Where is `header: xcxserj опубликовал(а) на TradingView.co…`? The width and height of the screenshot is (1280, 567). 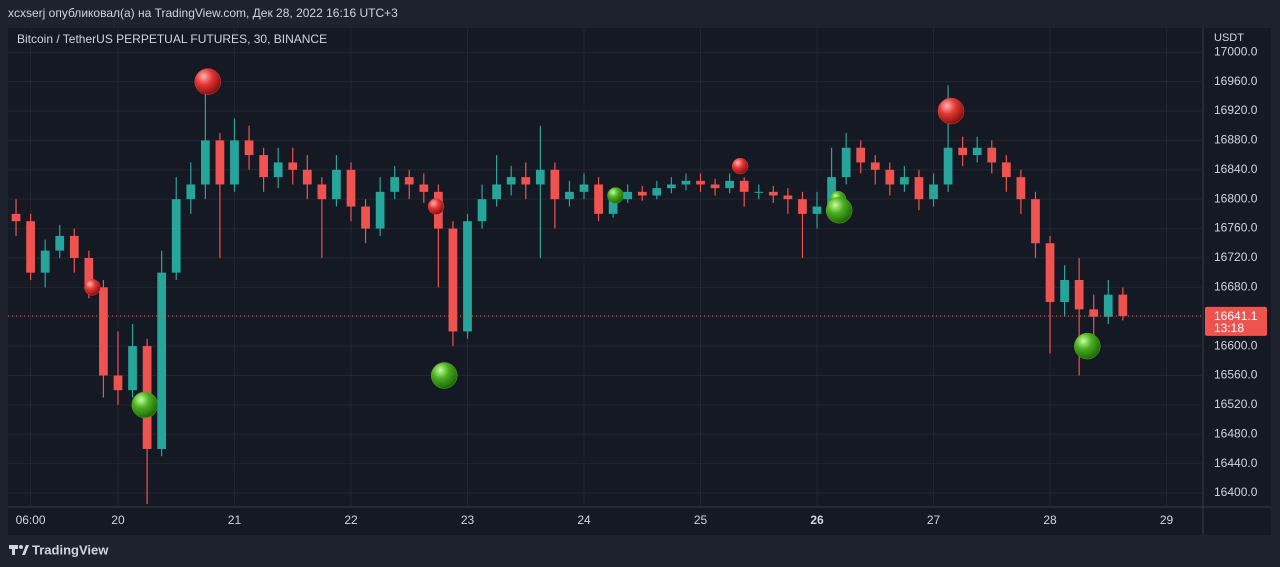
header: xcxserj опубликовал(а) на TradingView.co… is located at coordinates (203, 13).